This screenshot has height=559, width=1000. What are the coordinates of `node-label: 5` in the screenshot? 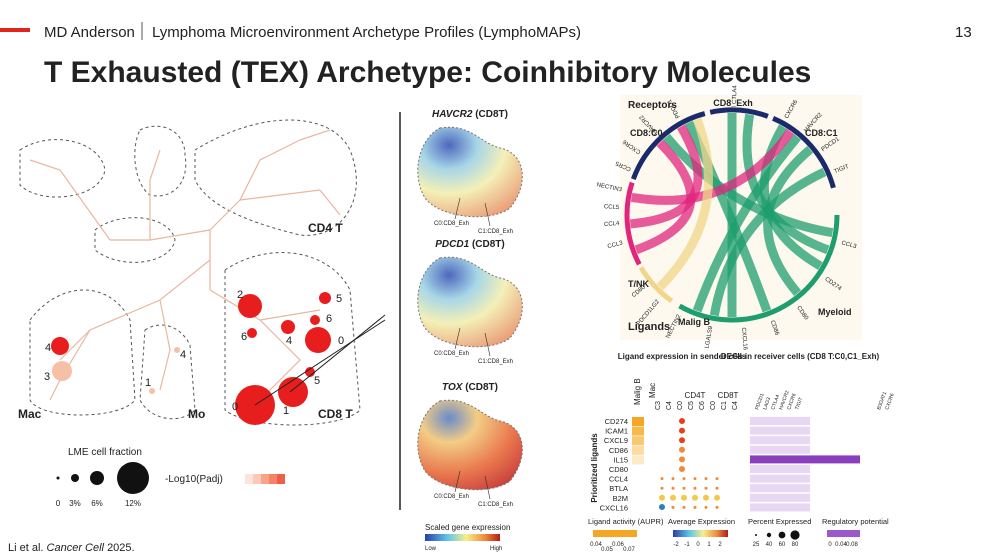 It's located at (339, 299).